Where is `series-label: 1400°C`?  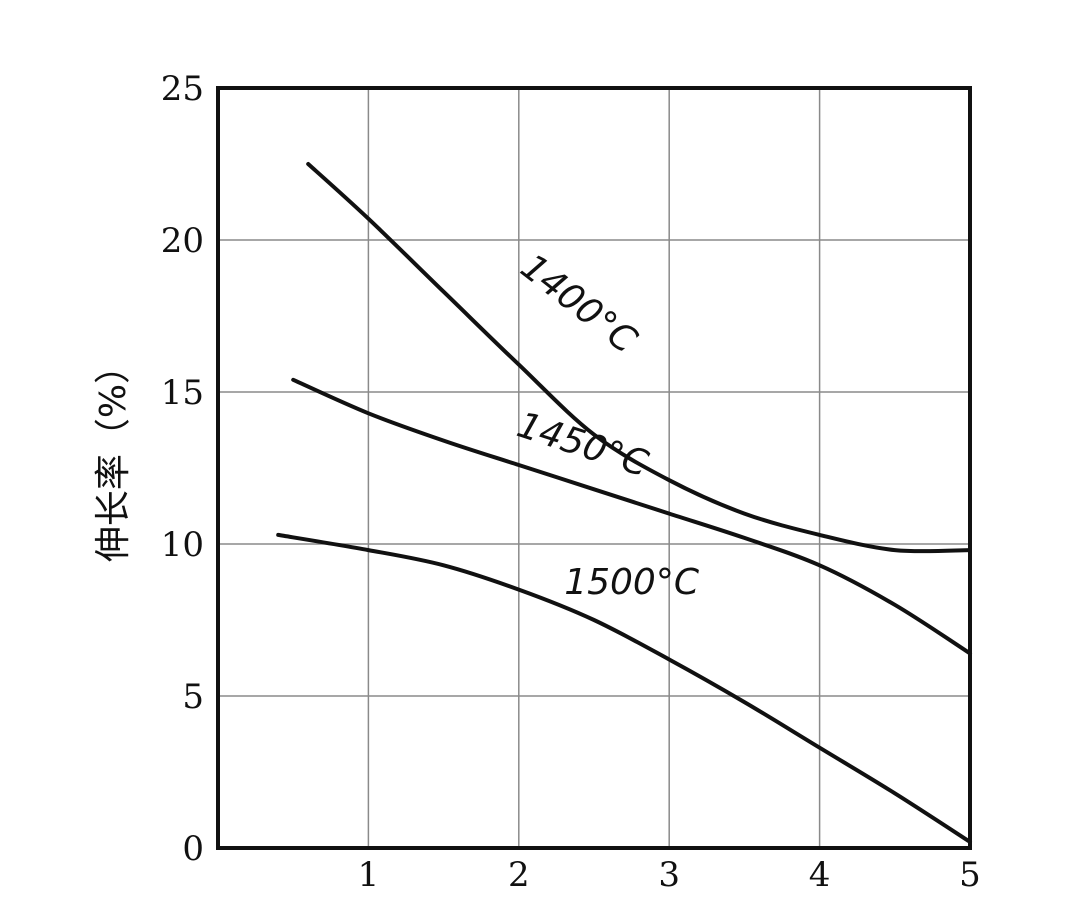
series-label: 1400°C is located at coordinates (579, 304).